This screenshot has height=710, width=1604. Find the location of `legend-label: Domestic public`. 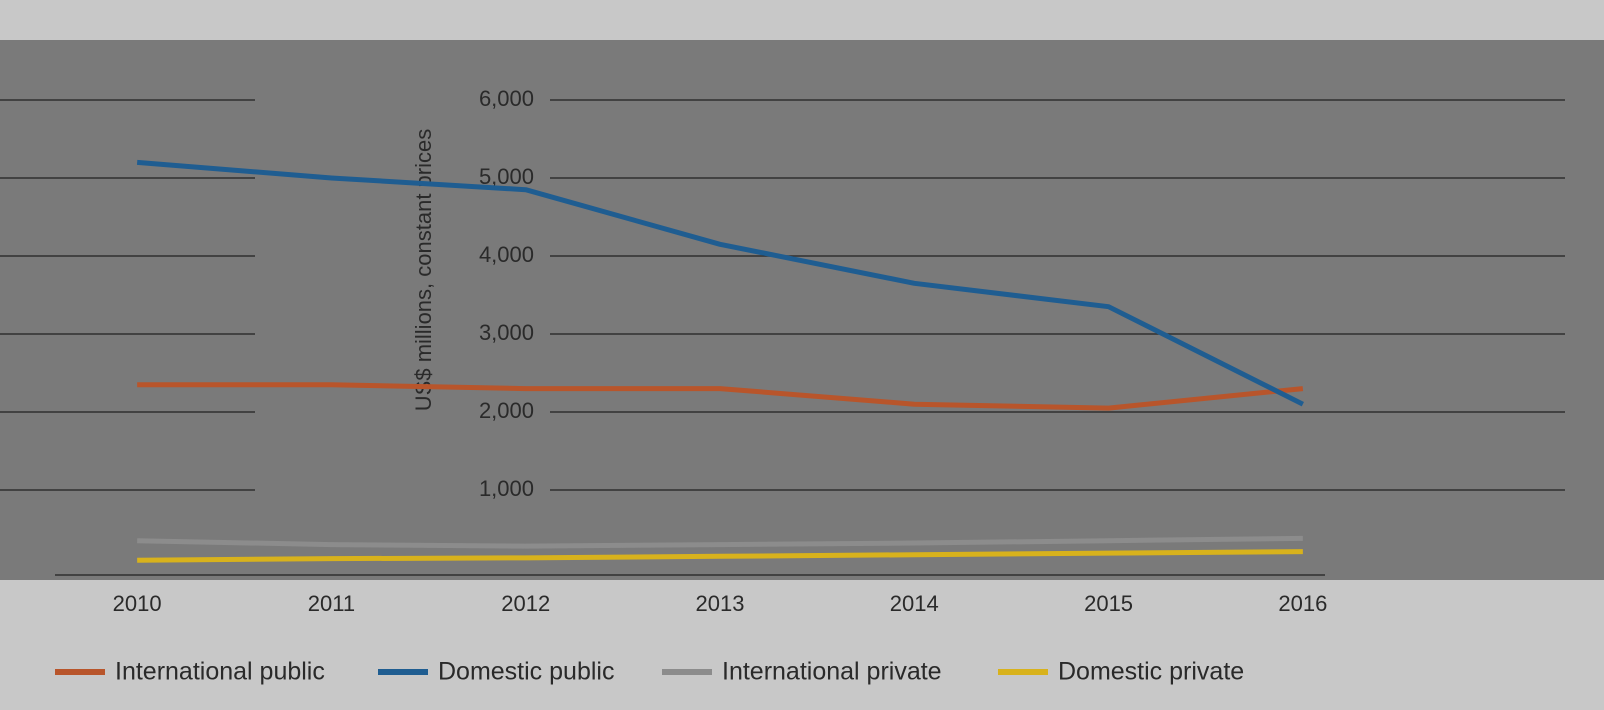

legend-label: Domestic public is located at coordinates (526, 672).